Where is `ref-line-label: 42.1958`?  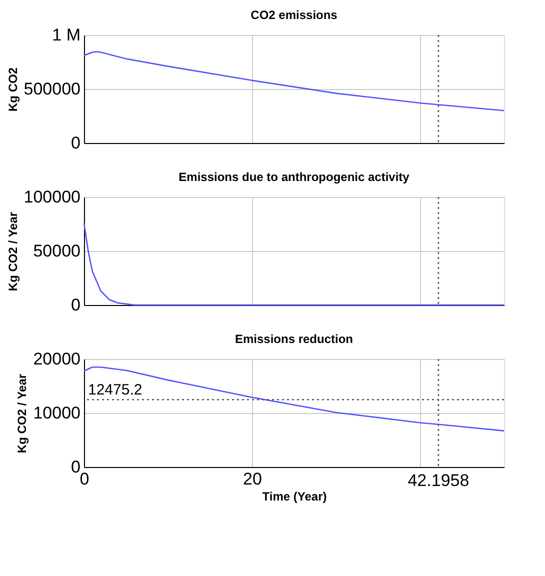
ref-line-label: 42.1958 is located at coordinates (439, 480).